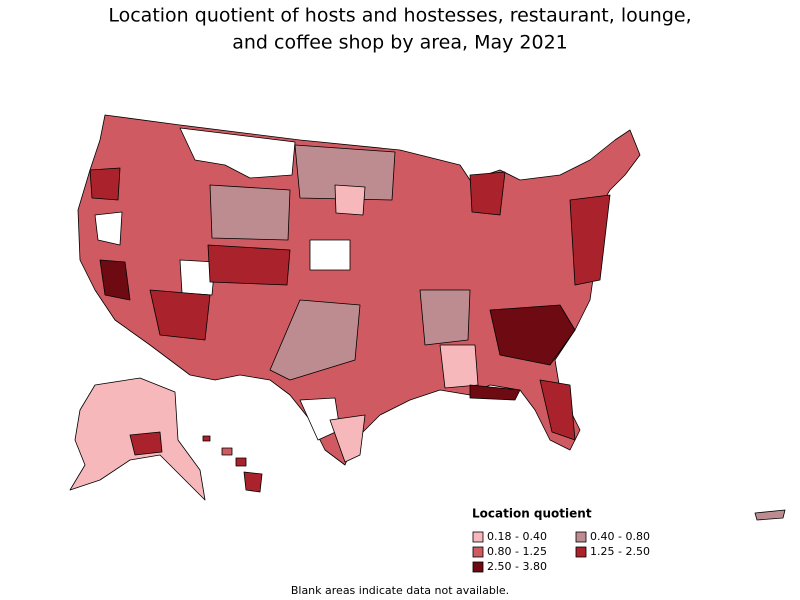  I want to click on legend-title: Location quotient, so click(532, 514).